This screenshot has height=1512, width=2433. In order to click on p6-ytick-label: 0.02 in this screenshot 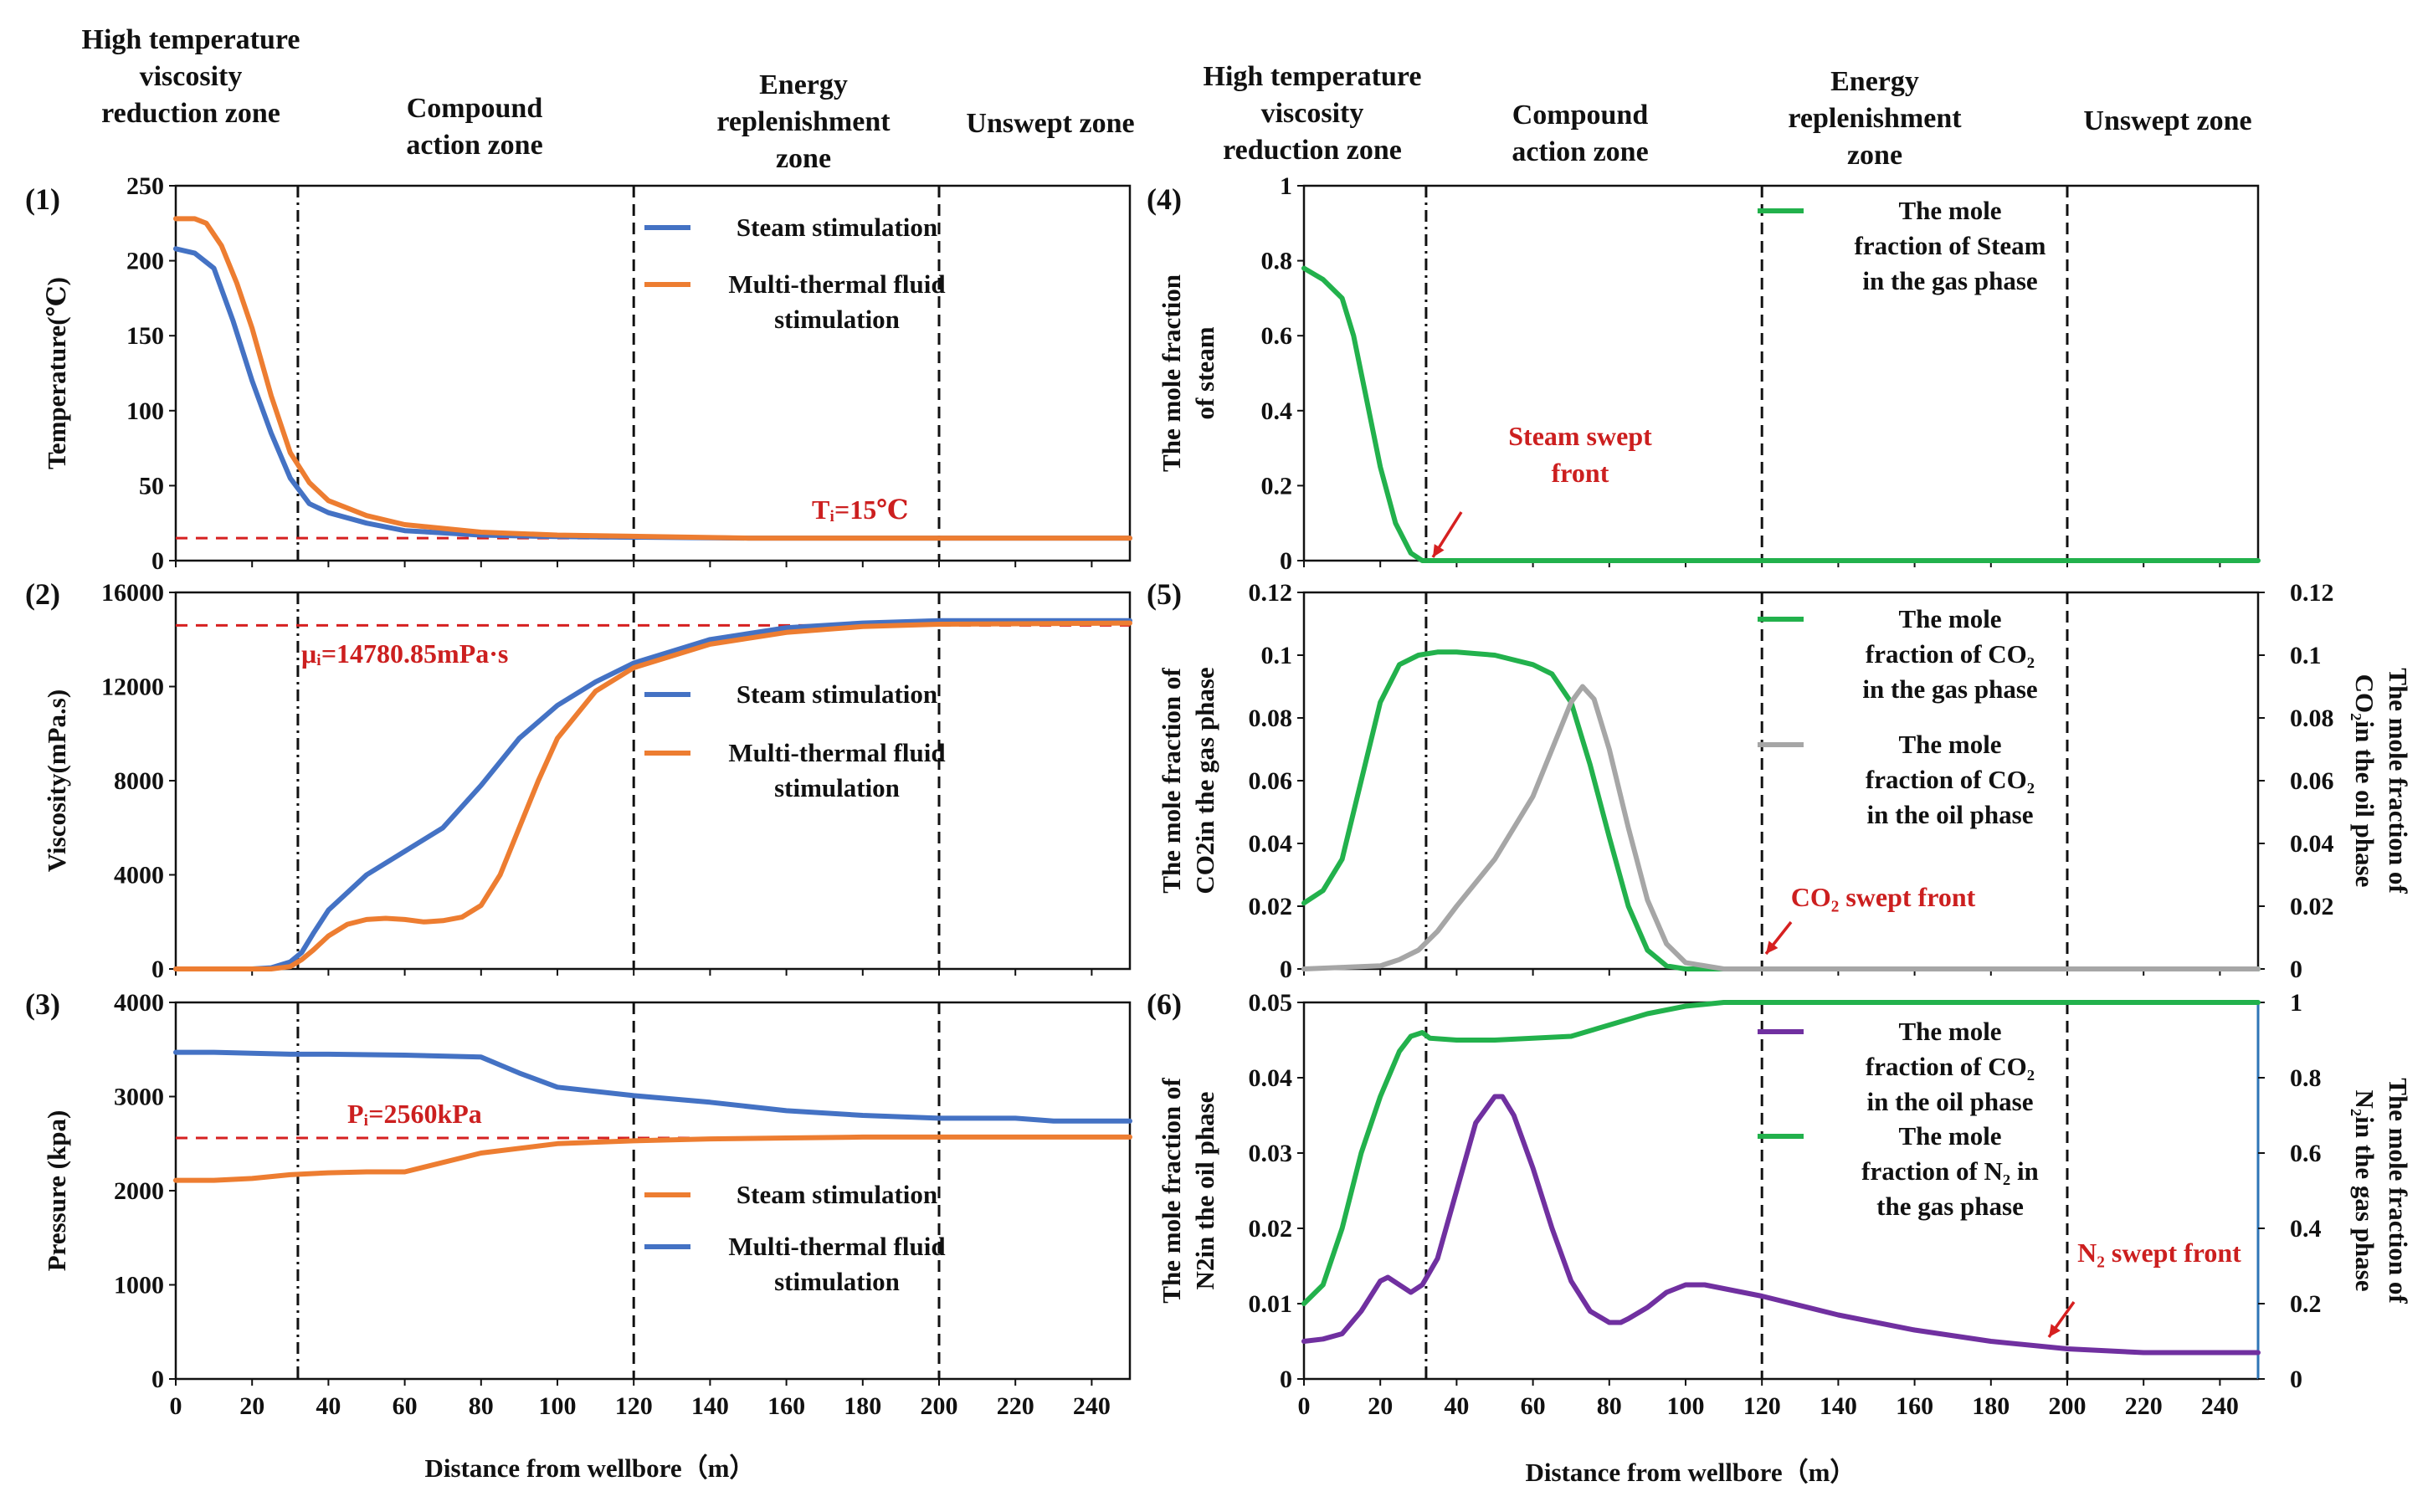, I will do `click(1271, 1229)`.